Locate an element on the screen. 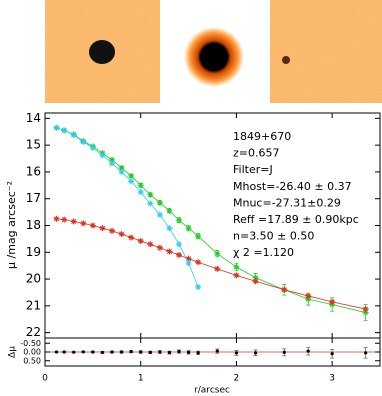 The height and width of the screenshot is (396, 382). annotation: n=3.50 ± 0.50 is located at coordinates (273, 236).